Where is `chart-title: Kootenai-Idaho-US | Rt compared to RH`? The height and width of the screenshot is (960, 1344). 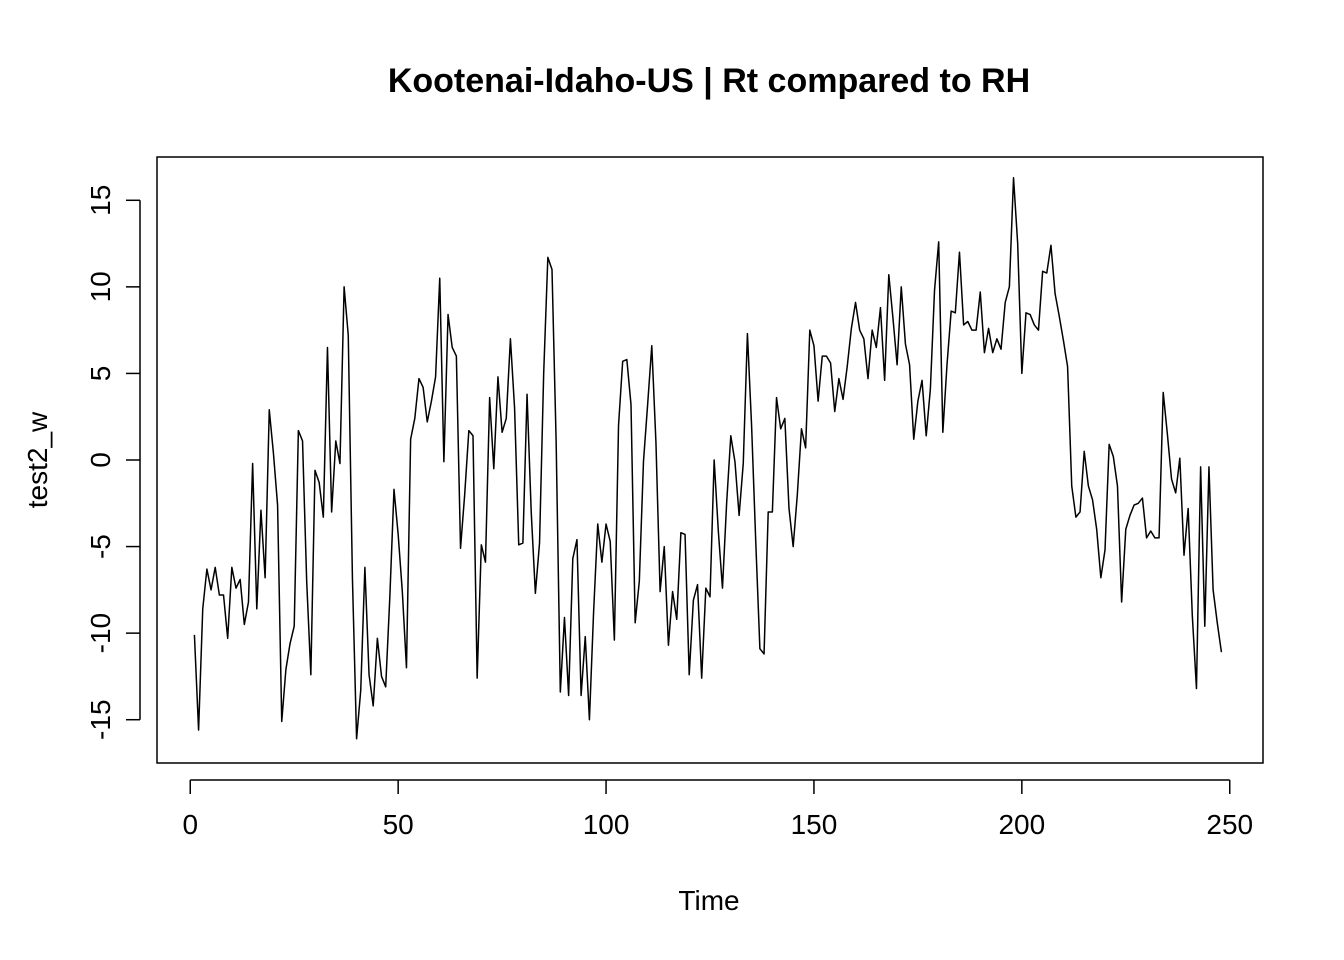
chart-title: Kootenai-Idaho-US | Rt compared to RH is located at coordinates (709, 81).